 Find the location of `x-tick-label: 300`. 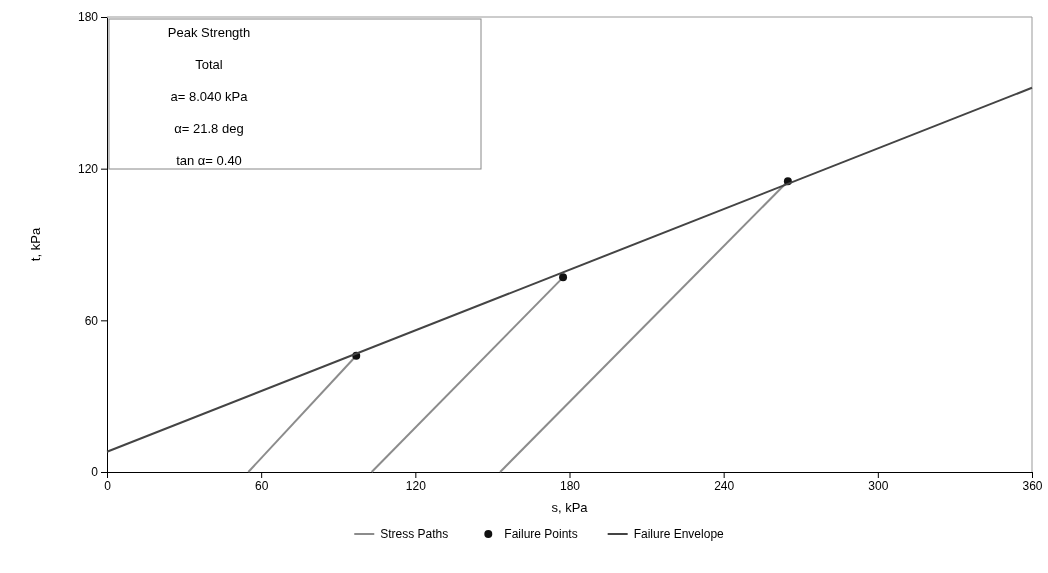

x-tick-label: 300 is located at coordinates (878, 485).